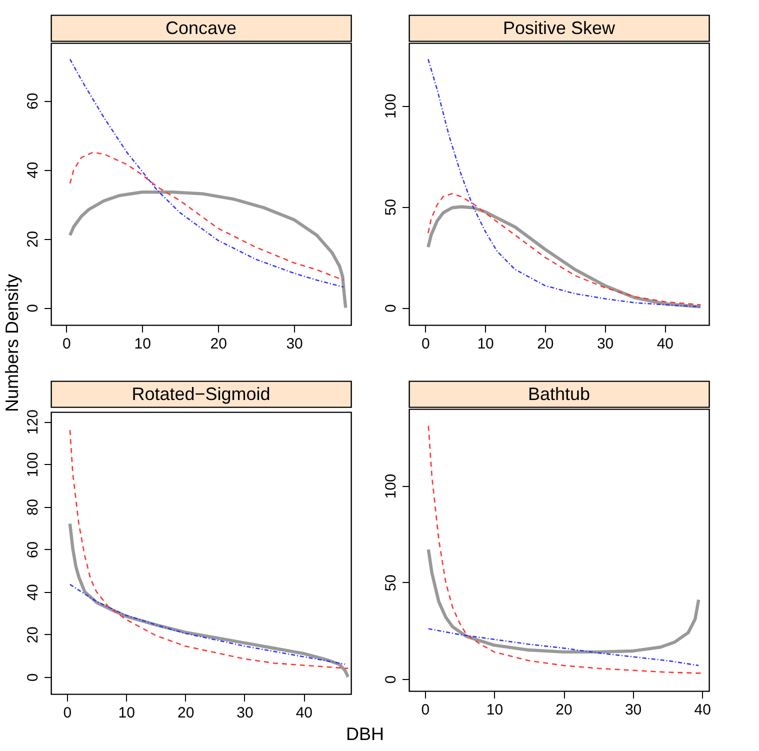 The height and width of the screenshot is (751, 759). I want to click on chart-title: Bathtub, so click(559, 394).